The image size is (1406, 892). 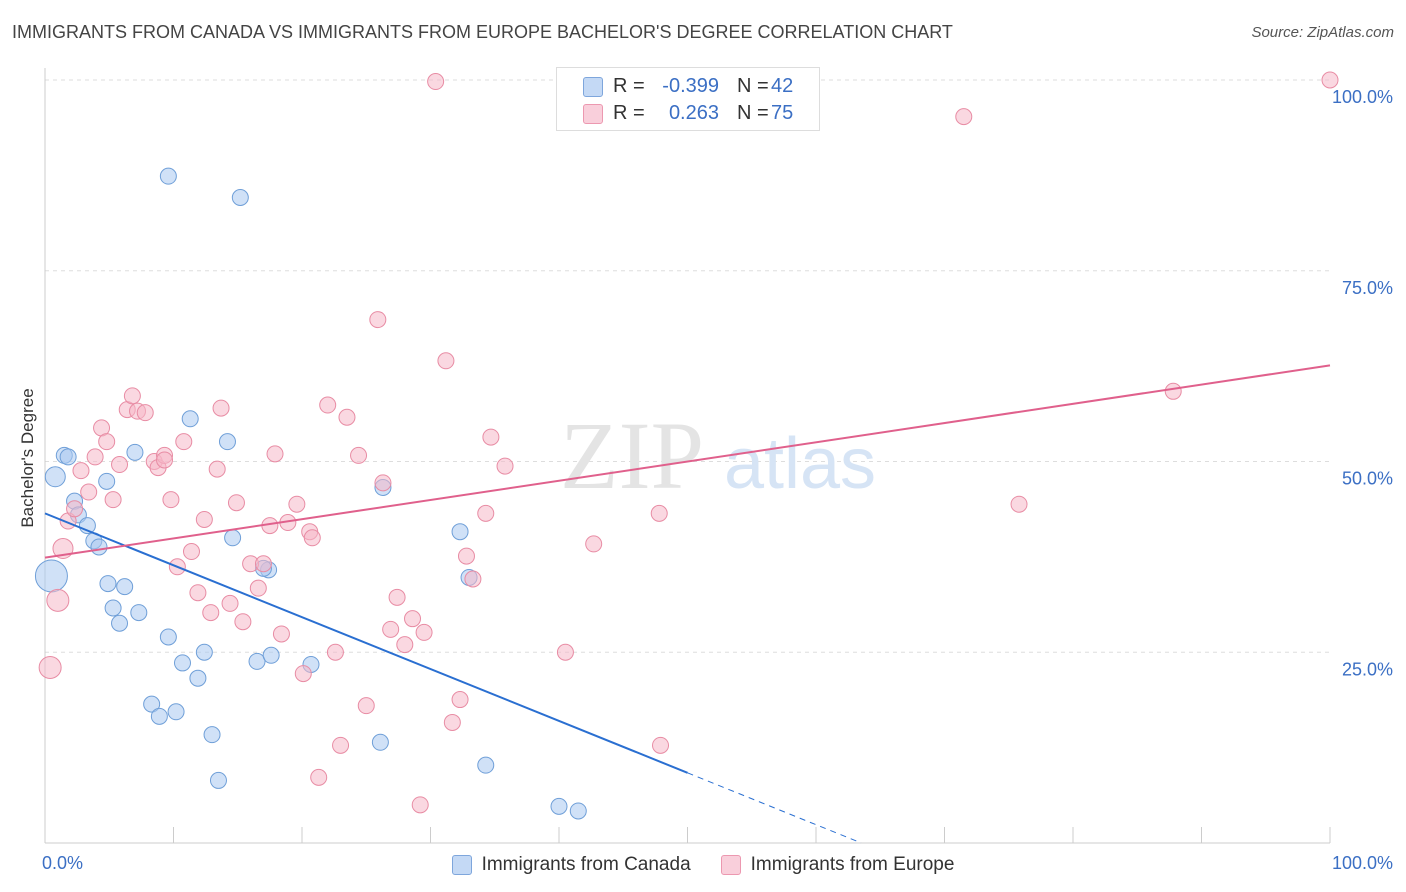 I want to click on canada-trend-line, so click(x=366, y=643).